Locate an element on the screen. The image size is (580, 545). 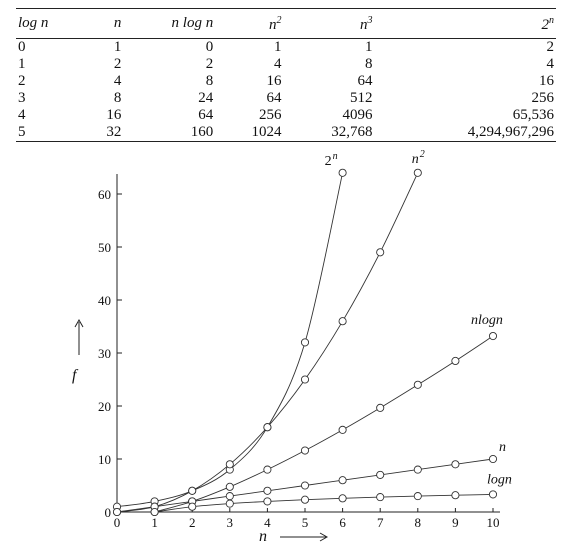
x-axis-label: n is located at coordinates (263, 536).